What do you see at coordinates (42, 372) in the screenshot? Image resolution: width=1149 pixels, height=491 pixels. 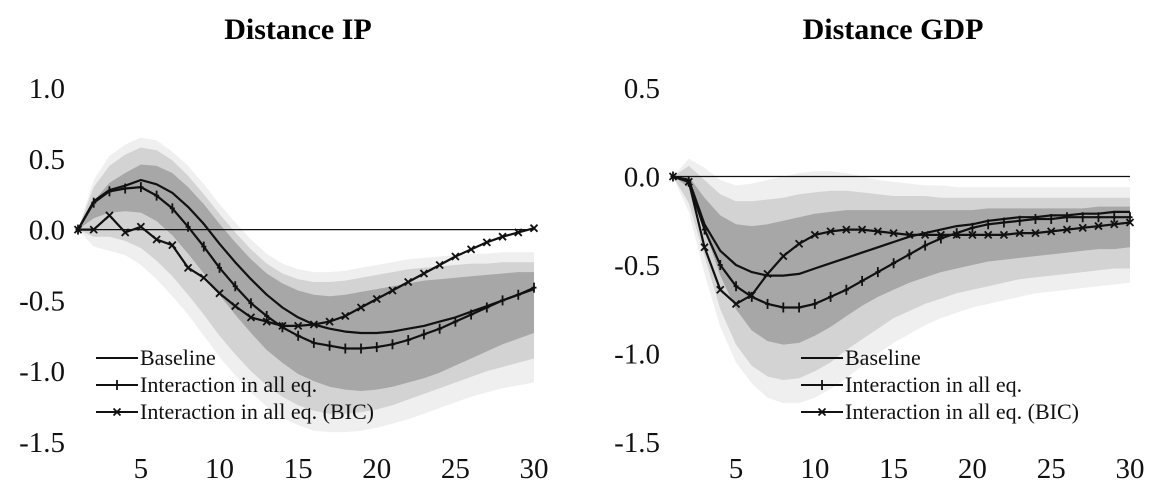 I see `y-tick-label: -1.0` at bounding box center [42, 372].